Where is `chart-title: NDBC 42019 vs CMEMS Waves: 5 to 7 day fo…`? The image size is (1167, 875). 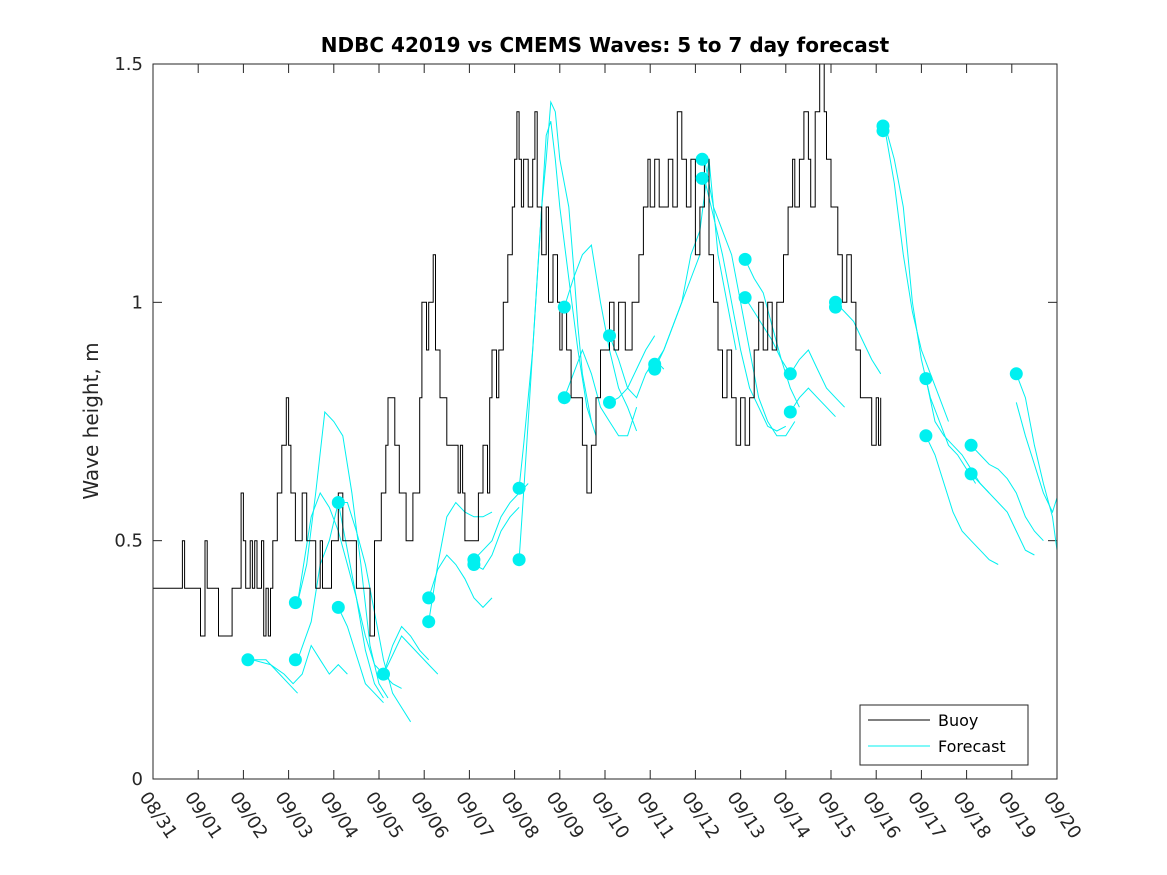
chart-title: NDBC 42019 vs CMEMS Waves: 5 to 7 day fo… is located at coordinates (605, 45).